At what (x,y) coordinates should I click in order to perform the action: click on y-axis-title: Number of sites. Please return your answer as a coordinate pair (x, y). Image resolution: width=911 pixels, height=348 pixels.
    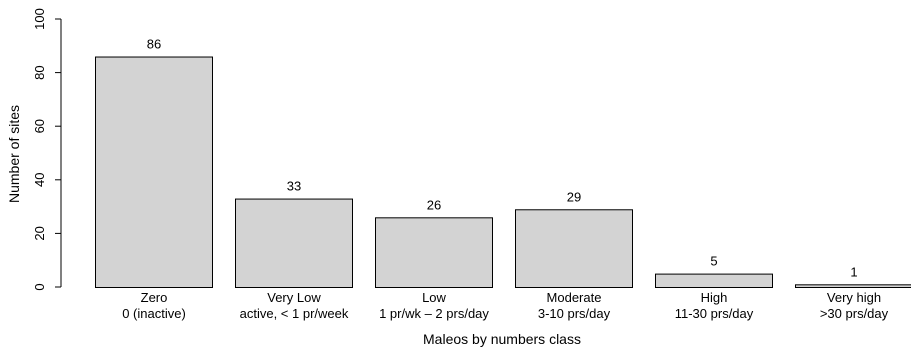
    Looking at the image, I should click on (14, 154).